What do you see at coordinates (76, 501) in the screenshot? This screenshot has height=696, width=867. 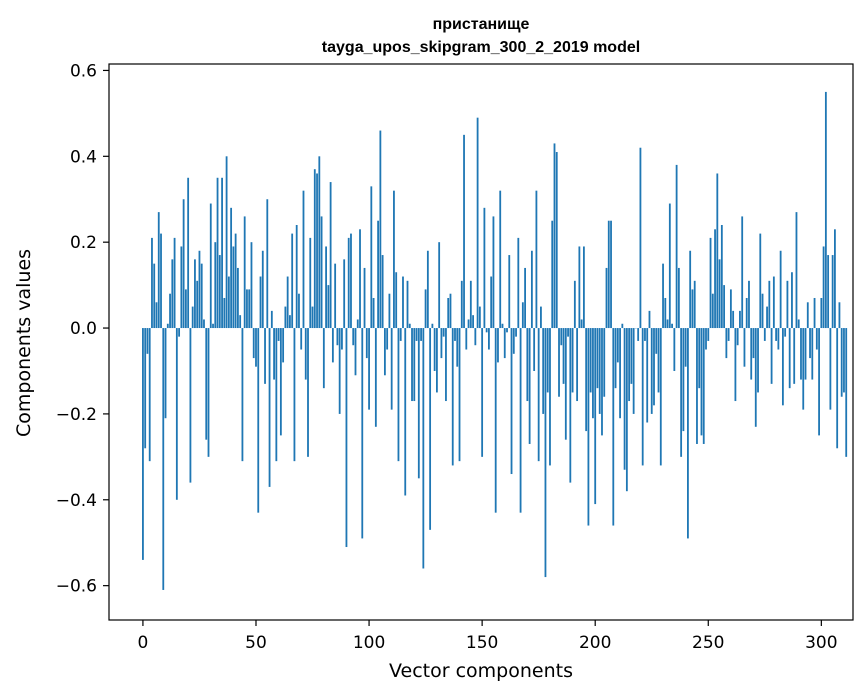 I see `y-tick-label: −0.4` at bounding box center [76, 501].